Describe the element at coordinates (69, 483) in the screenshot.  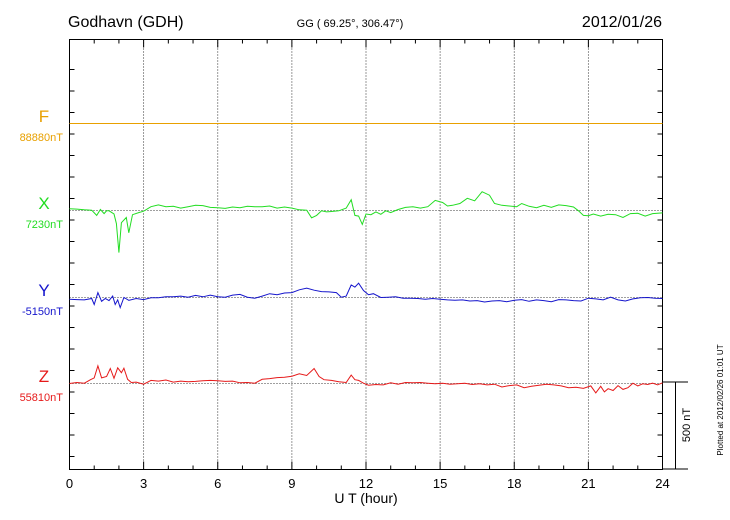
I see `x-tick-label: 0` at that location.